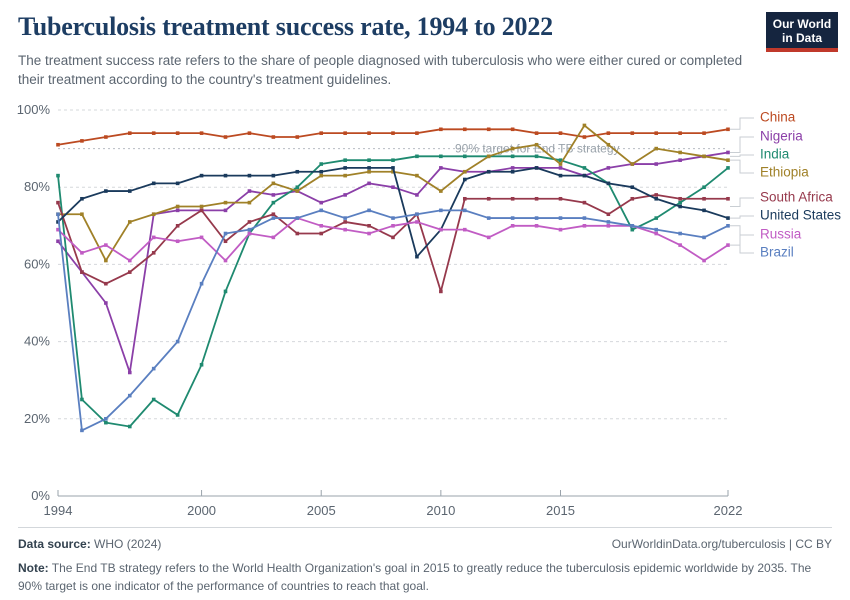 Image resolution: width=850 pixels, height=600 pixels. I want to click on legend-item-ethiopia: Ethiopia, so click(784, 172).